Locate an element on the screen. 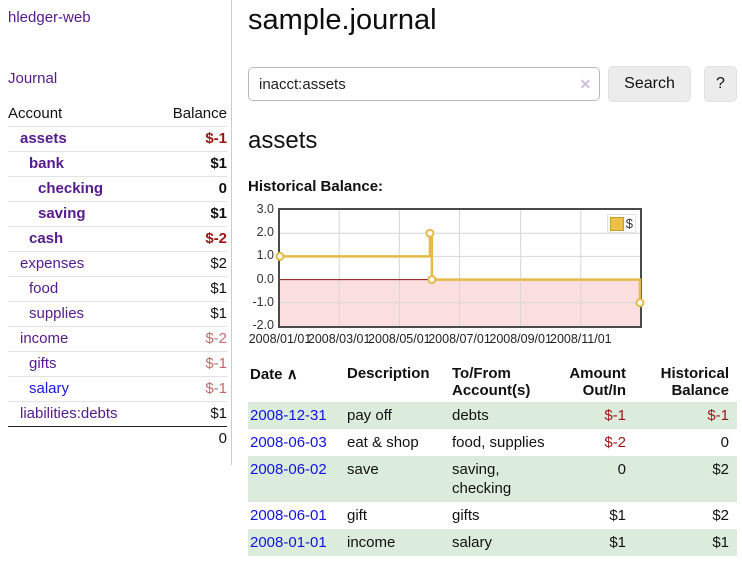 The image size is (742, 582). register-date-link: 2008-06-02 is located at coordinates (288, 469).